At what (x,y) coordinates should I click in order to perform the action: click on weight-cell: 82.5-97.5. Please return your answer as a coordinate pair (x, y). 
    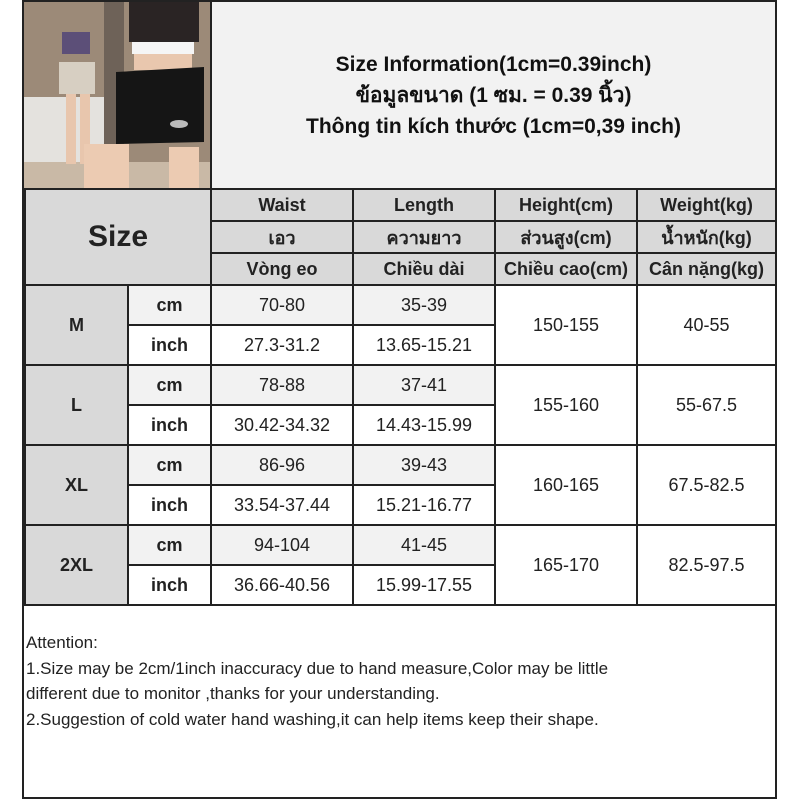
    Looking at the image, I should click on (706, 565).